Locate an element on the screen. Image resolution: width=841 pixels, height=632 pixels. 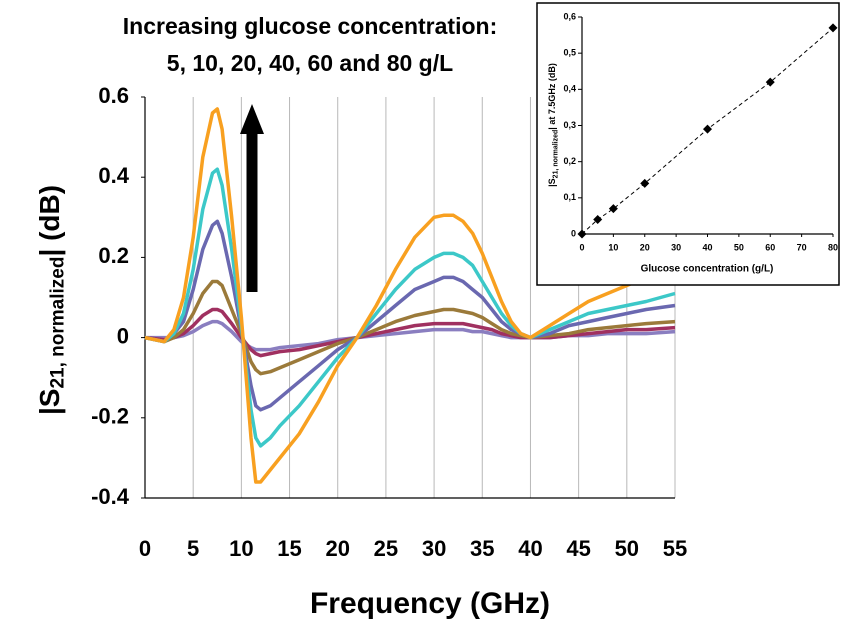
x-tick-label: 70 is located at coordinates (802, 247).